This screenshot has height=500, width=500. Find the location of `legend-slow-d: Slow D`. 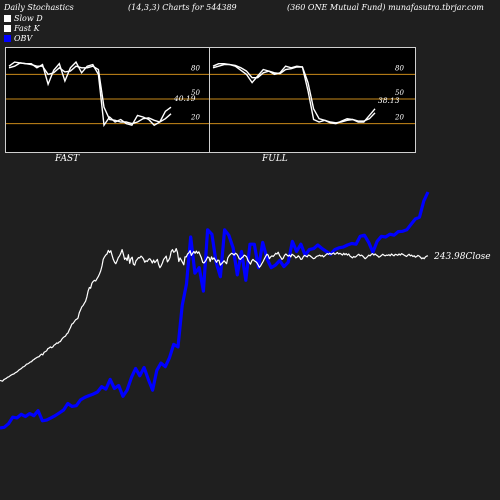

legend-slow-d: Slow D is located at coordinates (23, 18).